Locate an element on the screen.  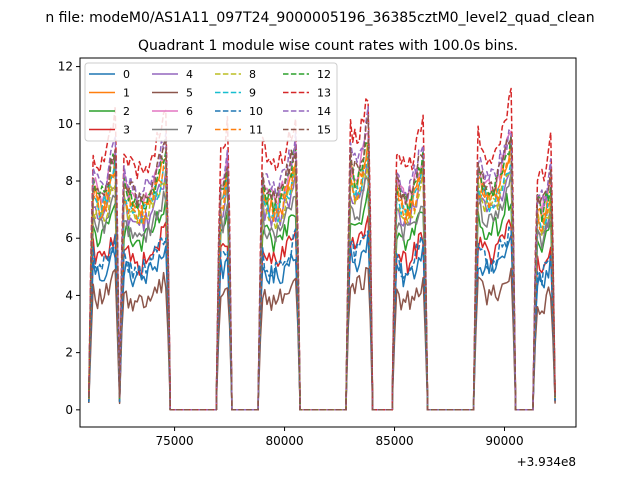
y-axis: 0 2 4 6 8 10 12 is located at coordinates (69, 238).